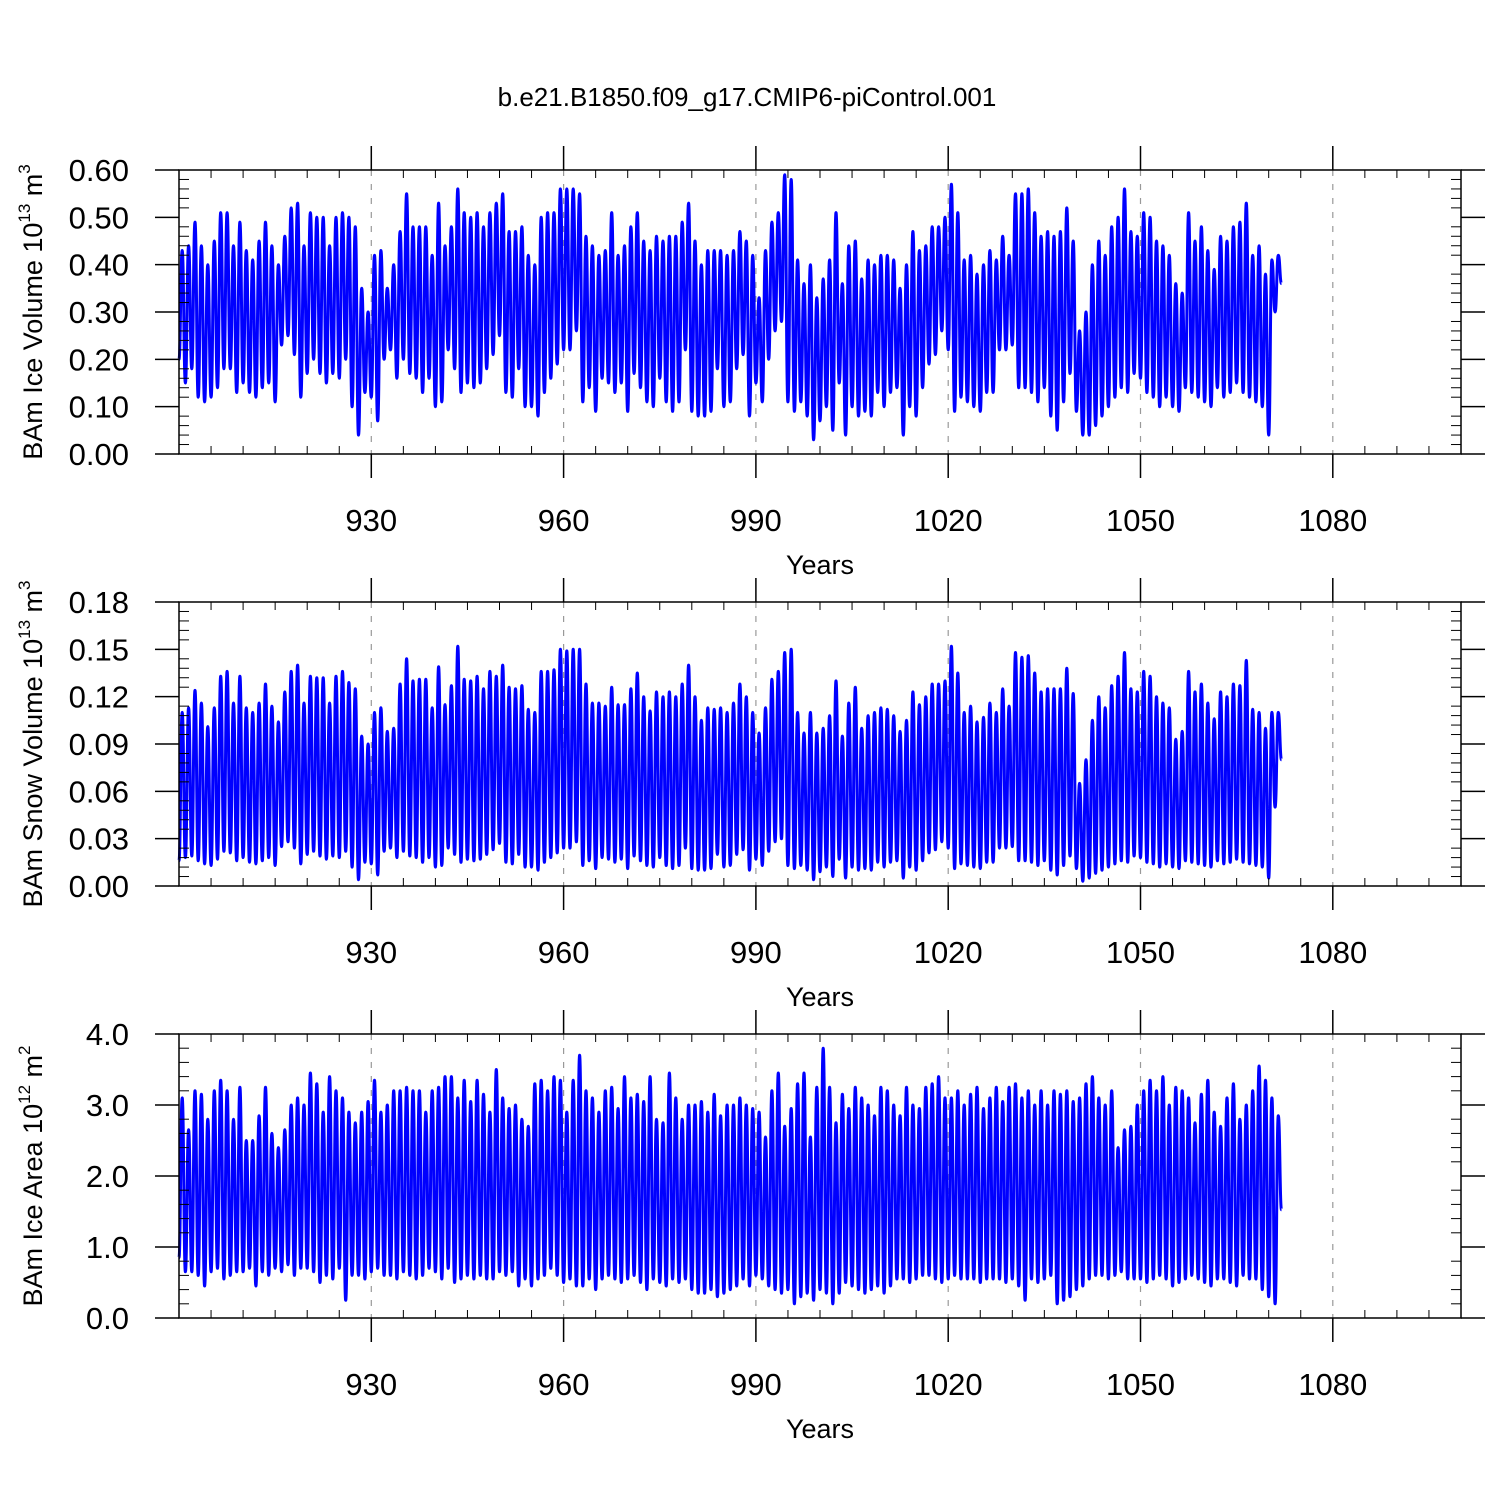 Image resolution: width=1500 pixels, height=1500 pixels. What do you see at coordinates (99, 312) in the screenshot?
I see `y-tick-label: 0.30` at bounding box center [99, 312].